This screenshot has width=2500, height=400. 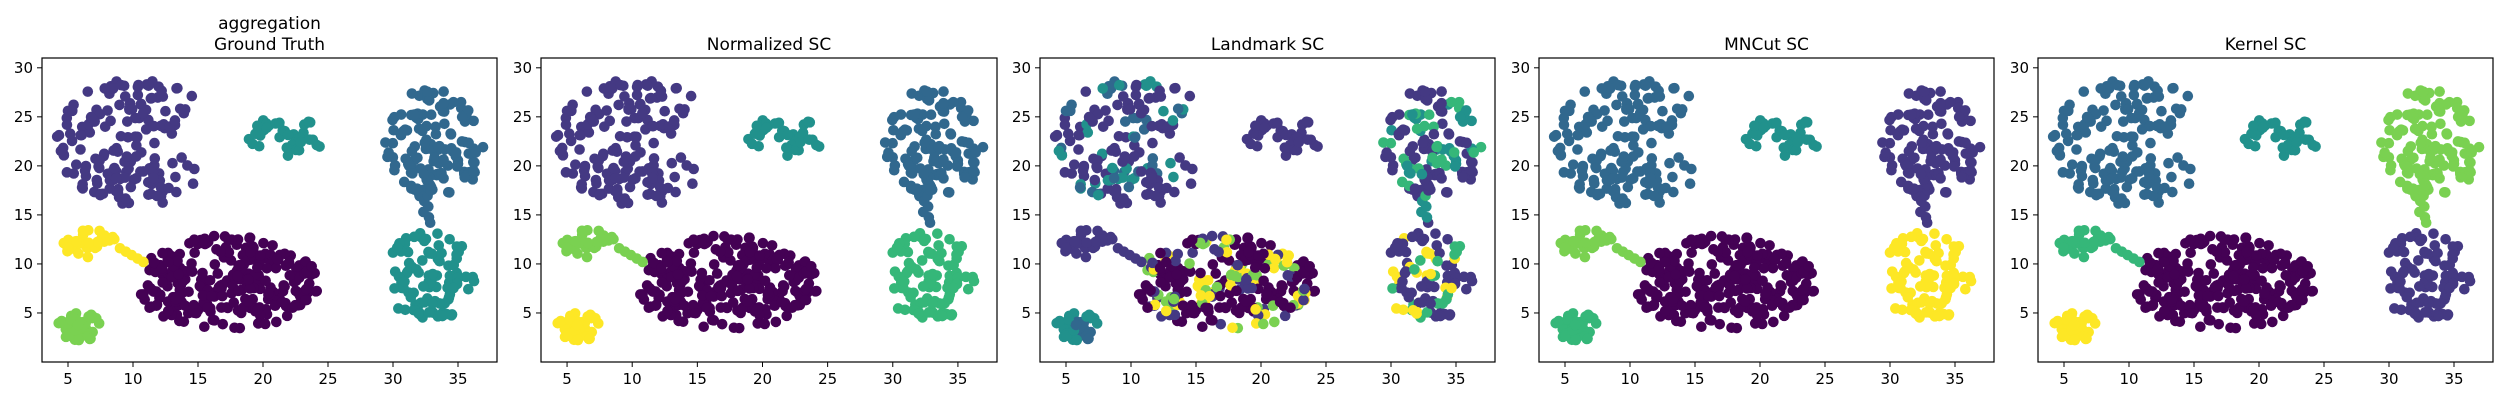 I want to click on x-tick-label: 5, so click(x=1066, y=379).